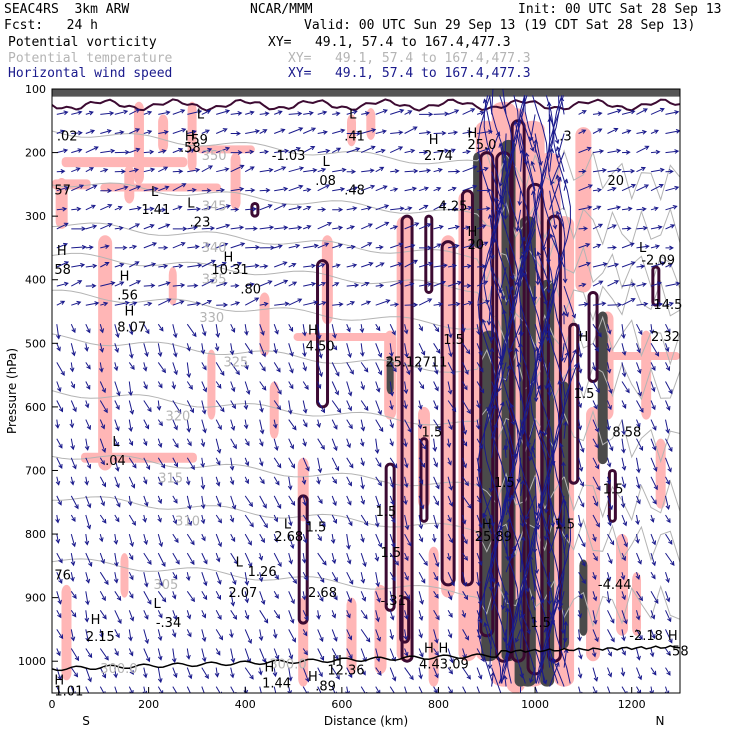 The height and width of the screenshot is (740, 740). I want to click on extremum-value: 8.07, so click(131, 327).